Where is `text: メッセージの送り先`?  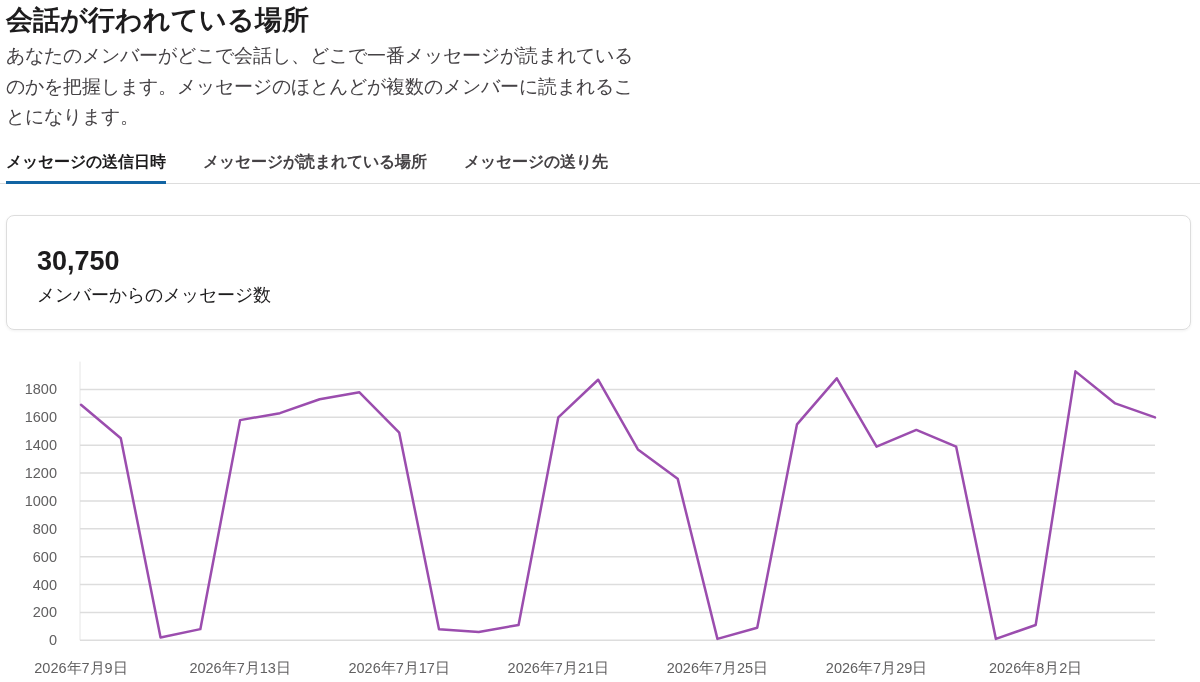 text: メッセージの送り先 is located at coordinates (536, 162).